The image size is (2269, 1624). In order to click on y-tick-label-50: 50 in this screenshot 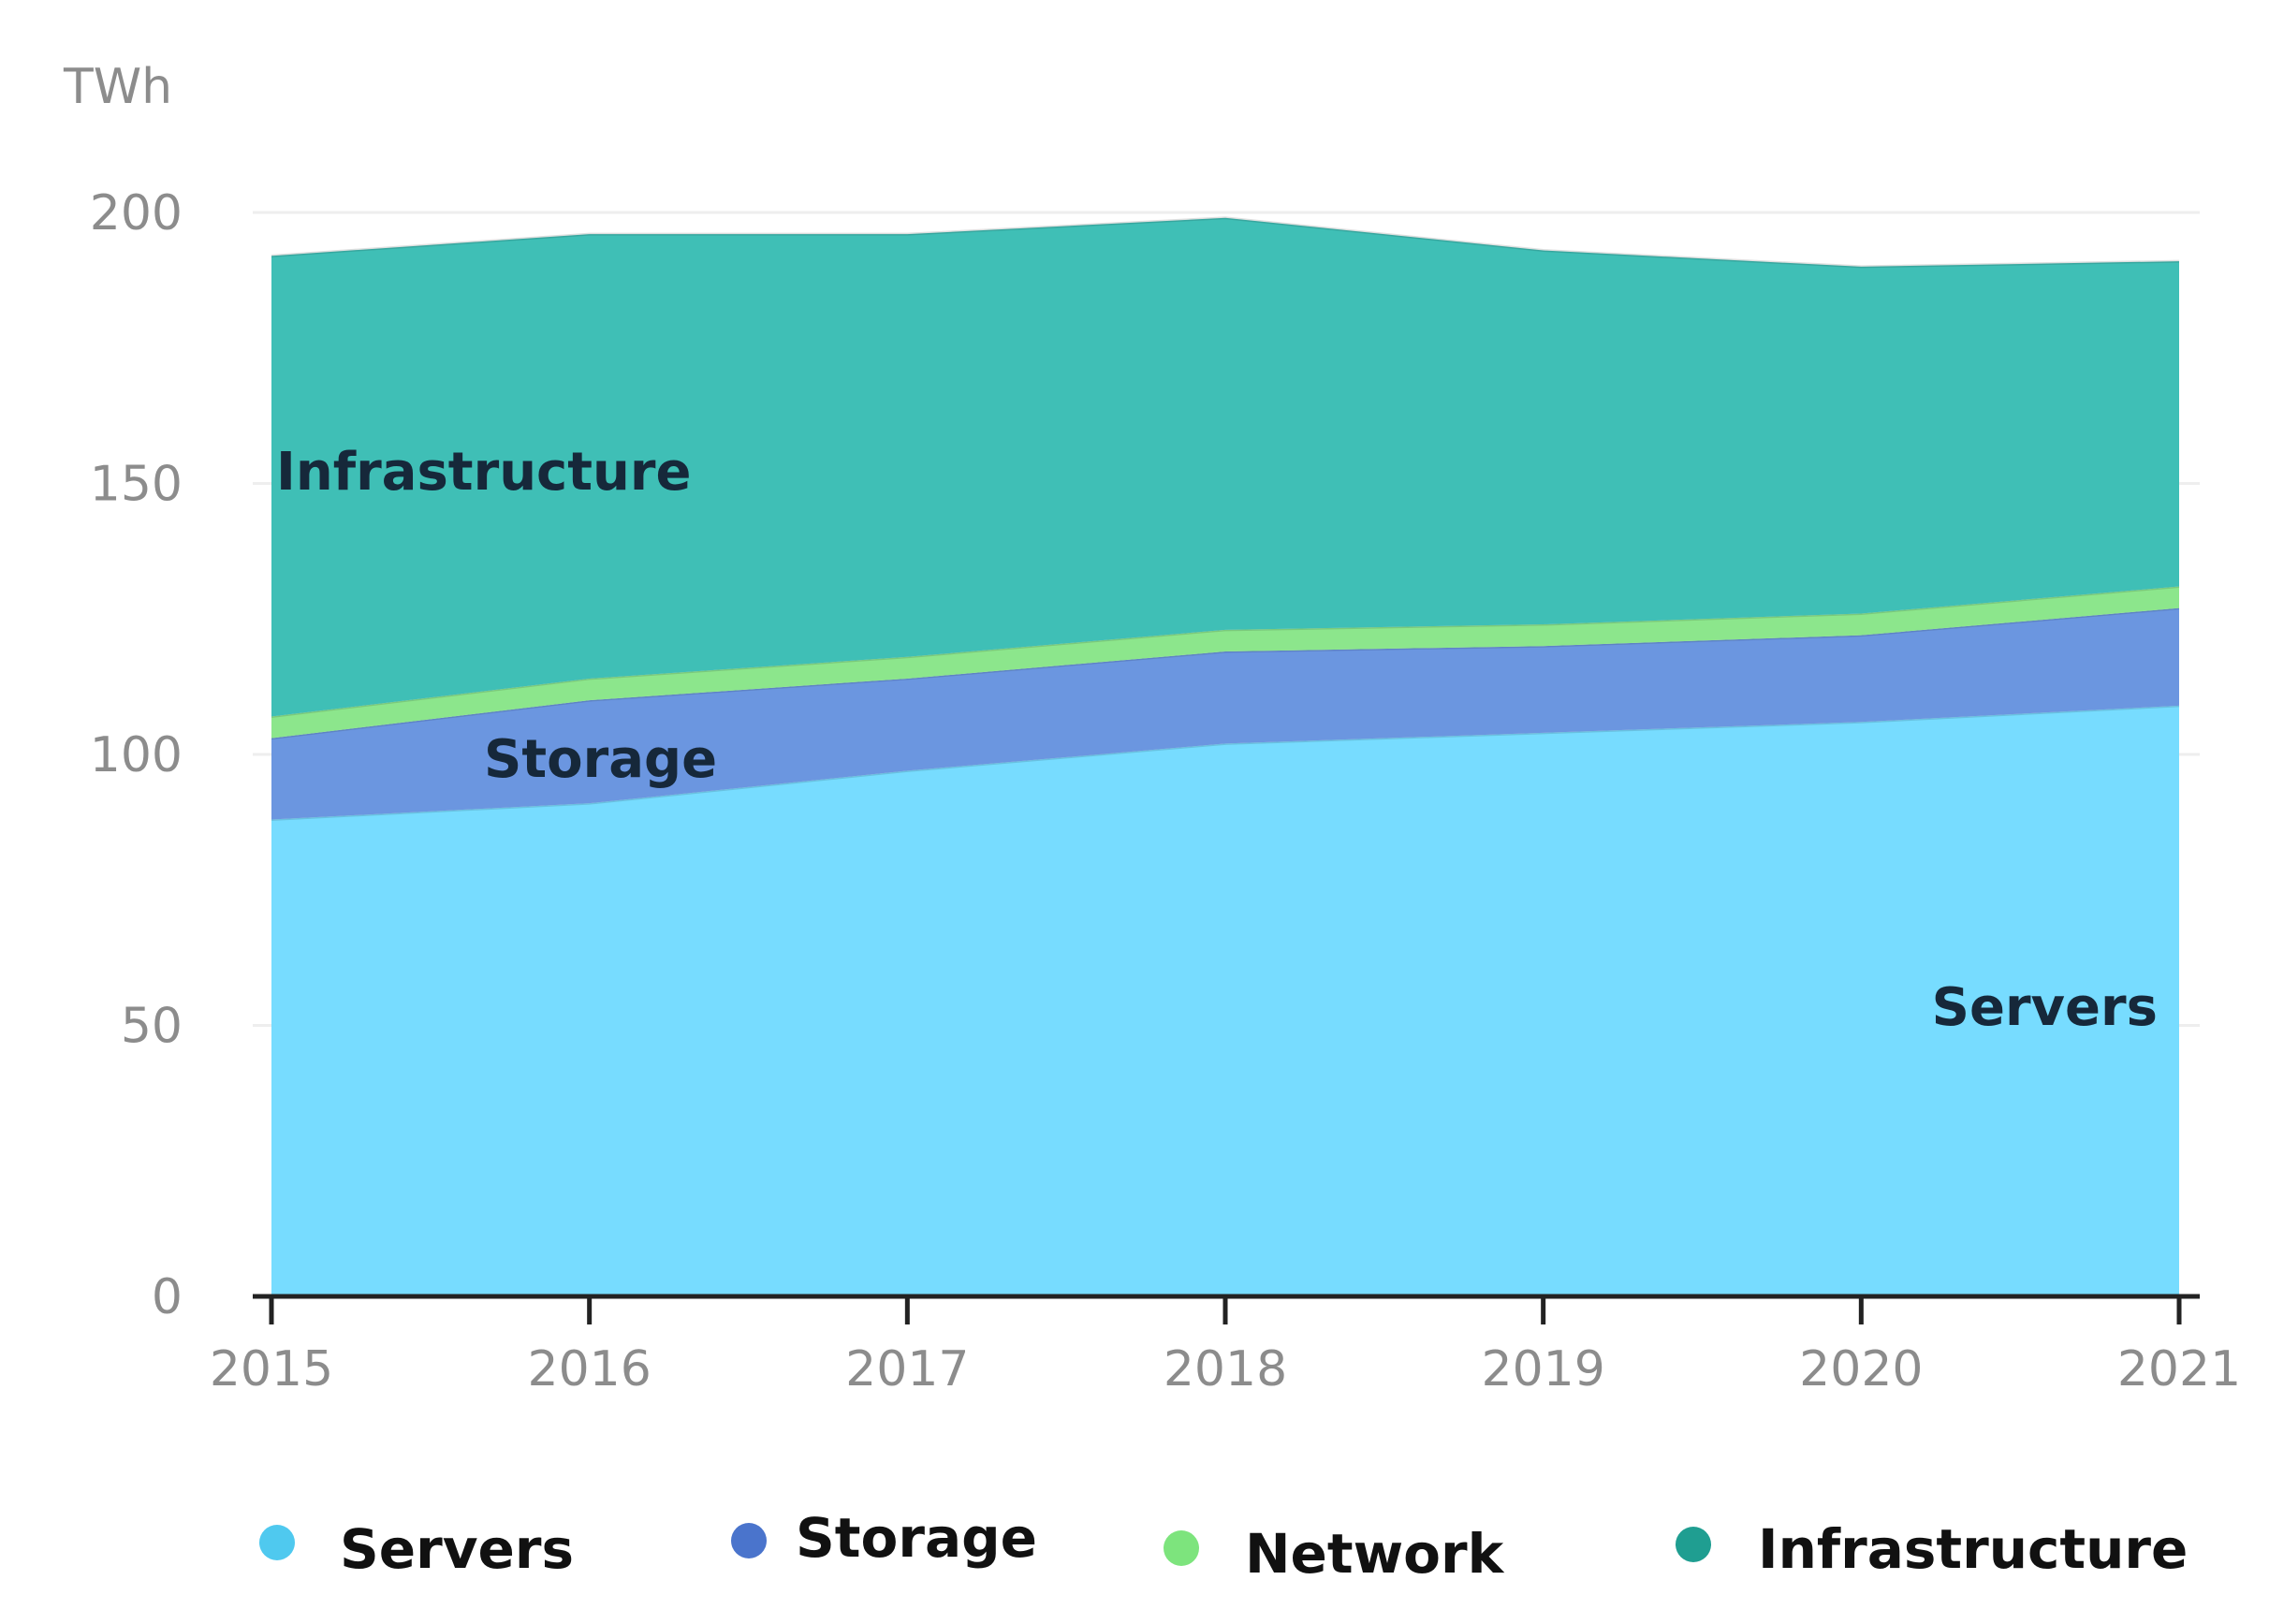, I will do `click(152, 1027)`.